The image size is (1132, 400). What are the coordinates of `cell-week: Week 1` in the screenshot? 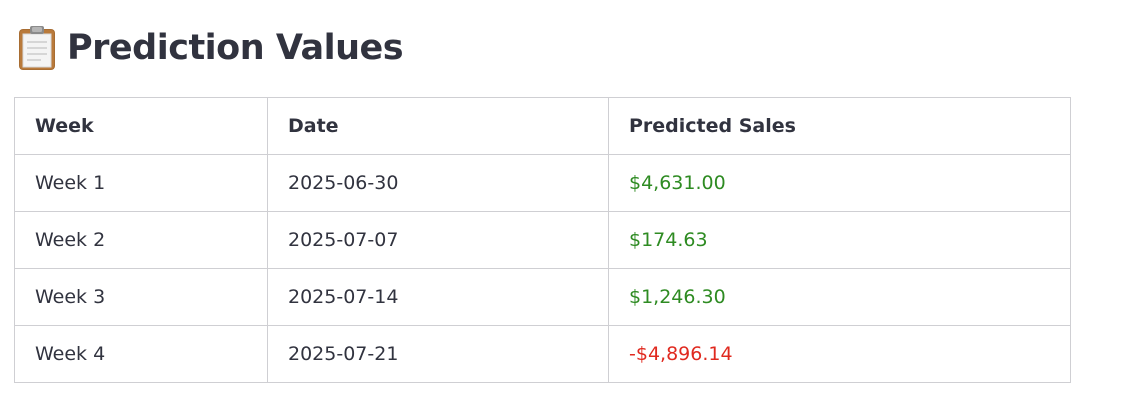 It's located at (141, 183).